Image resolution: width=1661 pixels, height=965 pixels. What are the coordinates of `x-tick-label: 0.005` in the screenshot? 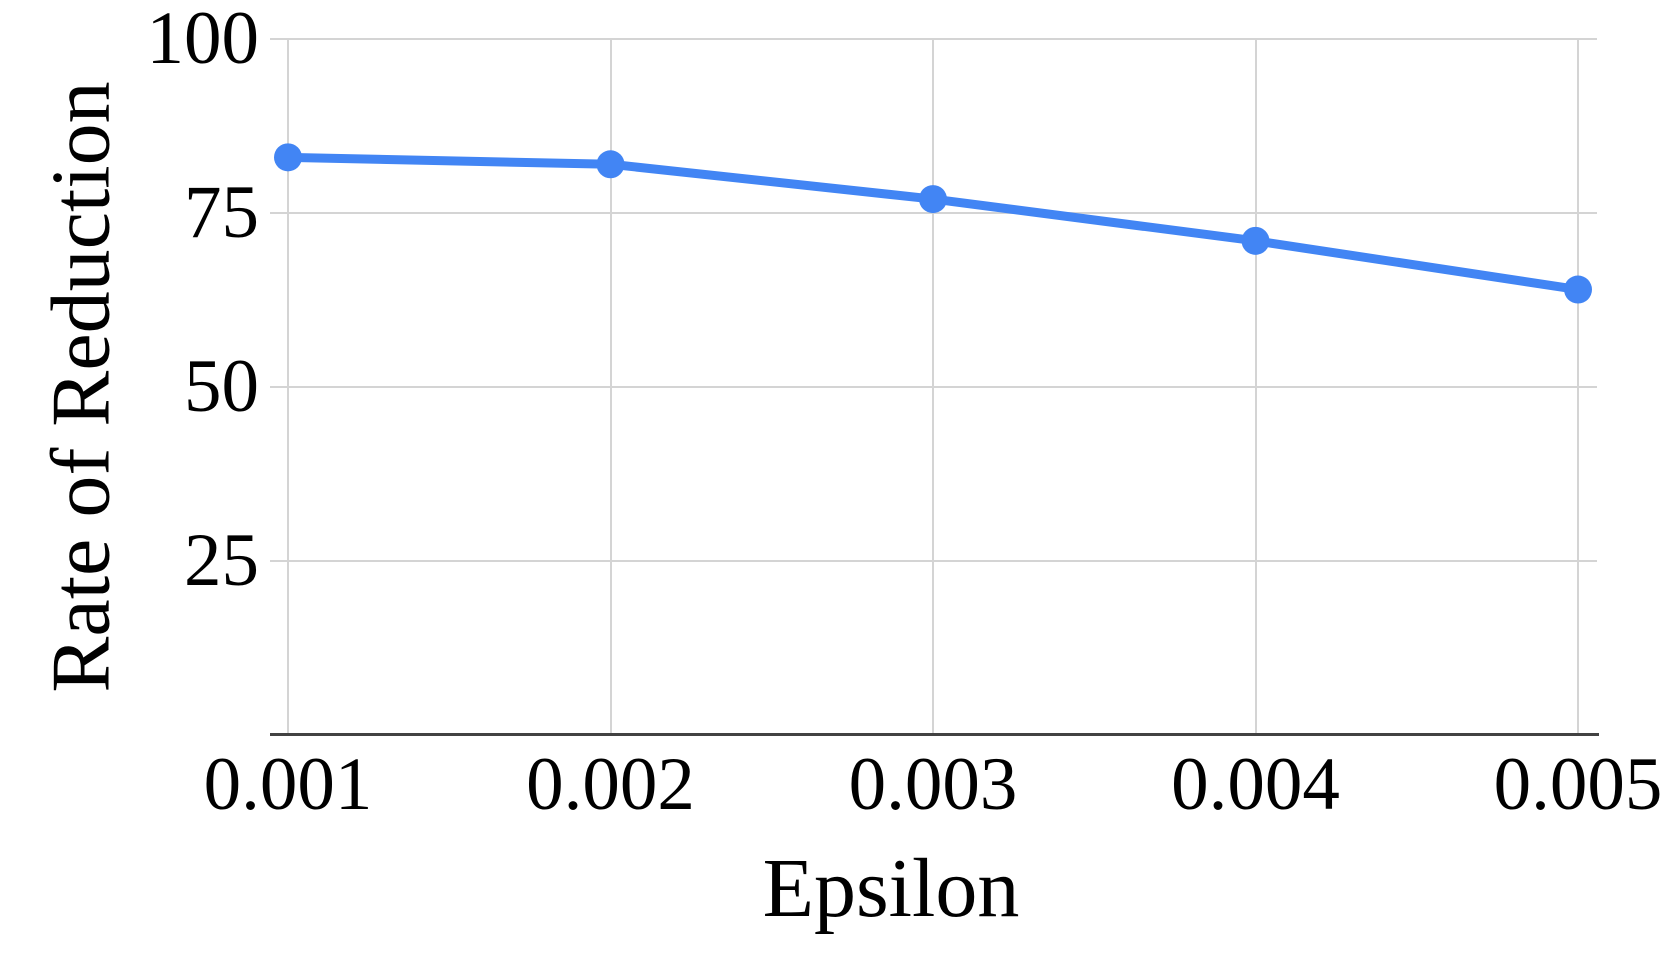 It's located at (1577, 784).